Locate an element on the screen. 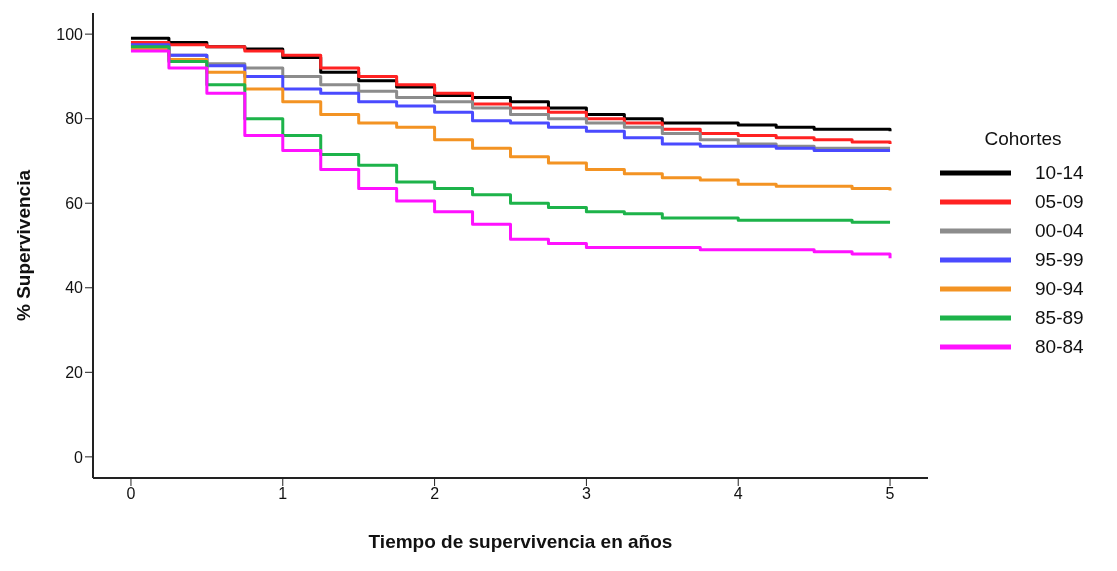 This screenshot has height=571, width=1117. legend-label: 05-09 is located at coordinates (1059, 201).